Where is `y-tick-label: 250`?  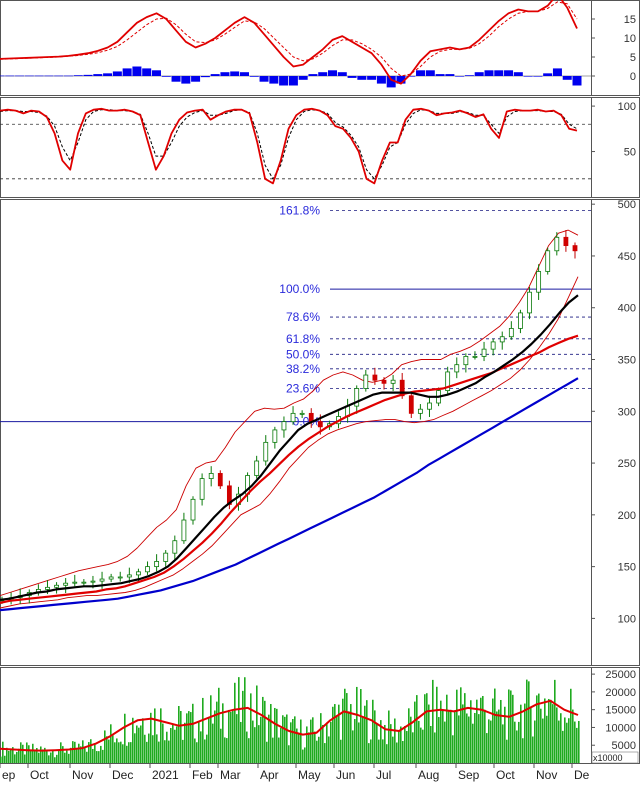 y-tick-label: 250 is located at coordinates (627, 464).